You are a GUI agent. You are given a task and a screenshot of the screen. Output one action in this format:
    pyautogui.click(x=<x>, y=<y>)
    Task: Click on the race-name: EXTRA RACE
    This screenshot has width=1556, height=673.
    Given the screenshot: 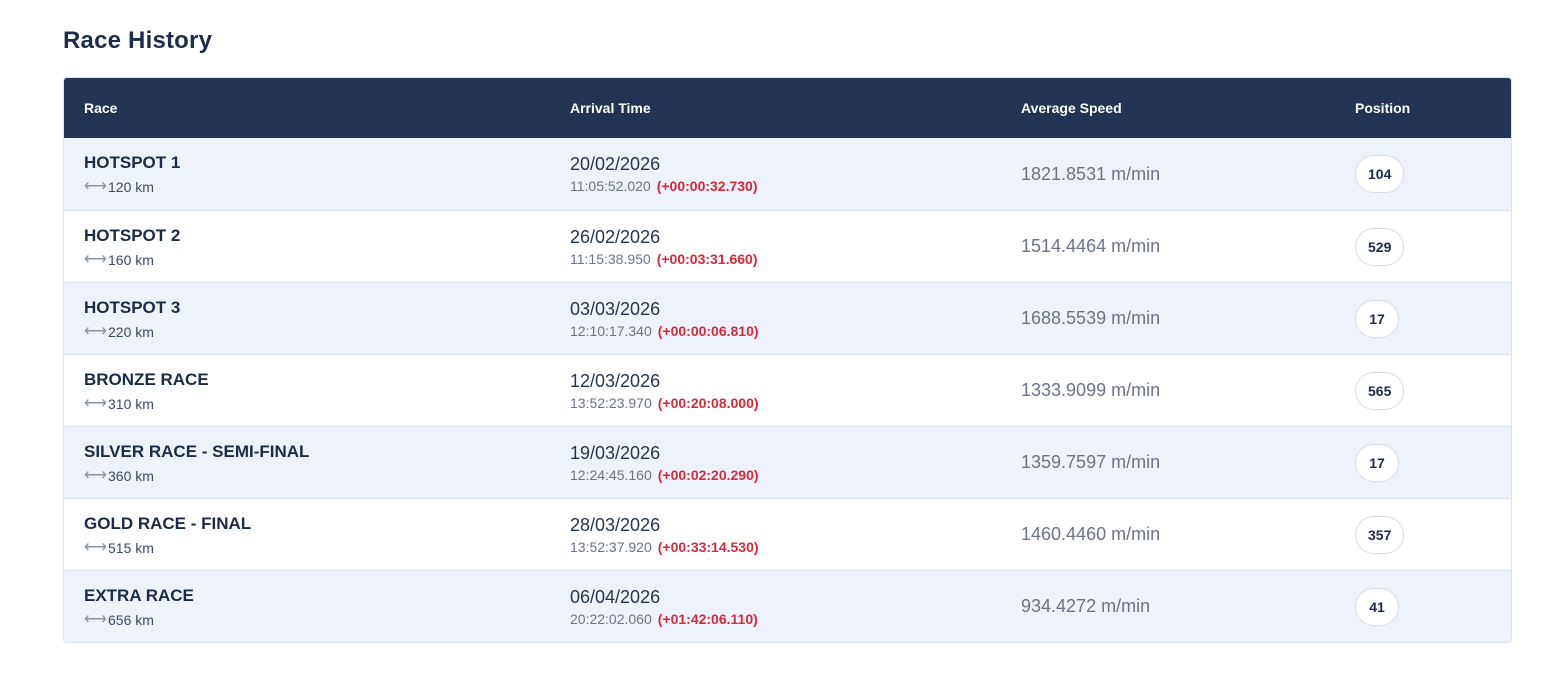 What is the action you would take?
    pyautogui.click(x=139, y=595)
    